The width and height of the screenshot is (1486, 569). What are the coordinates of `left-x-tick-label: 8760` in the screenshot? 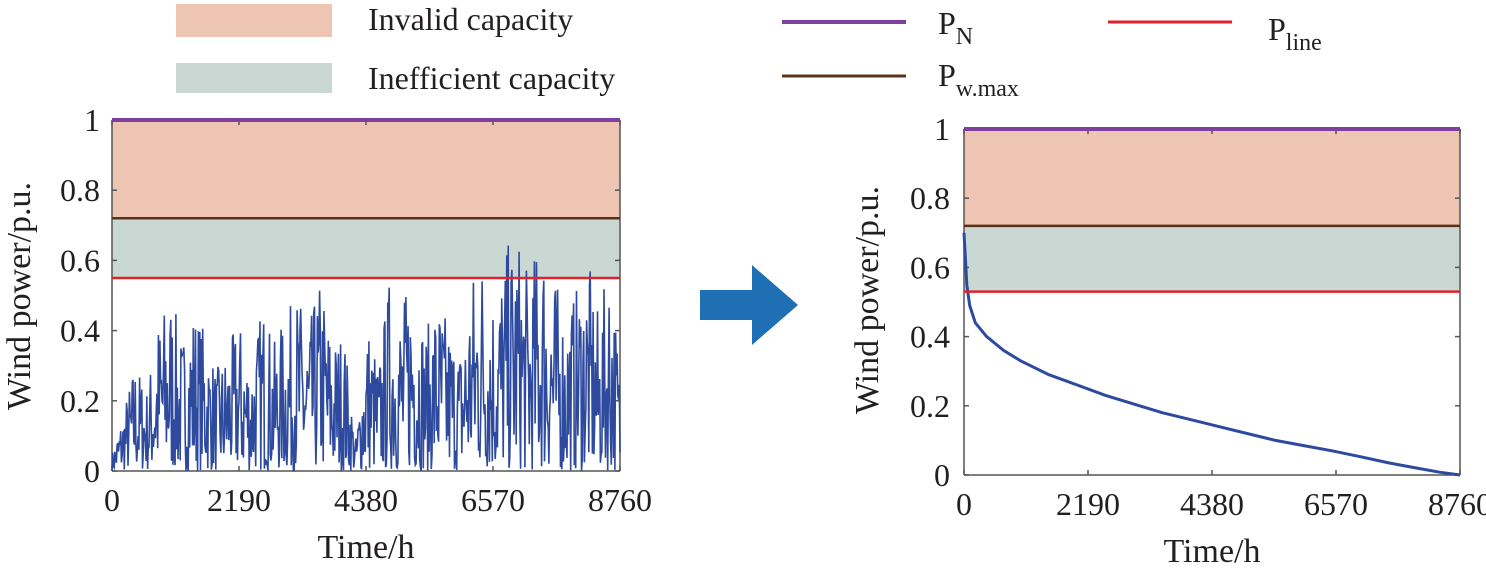 It's located at (620, 500).